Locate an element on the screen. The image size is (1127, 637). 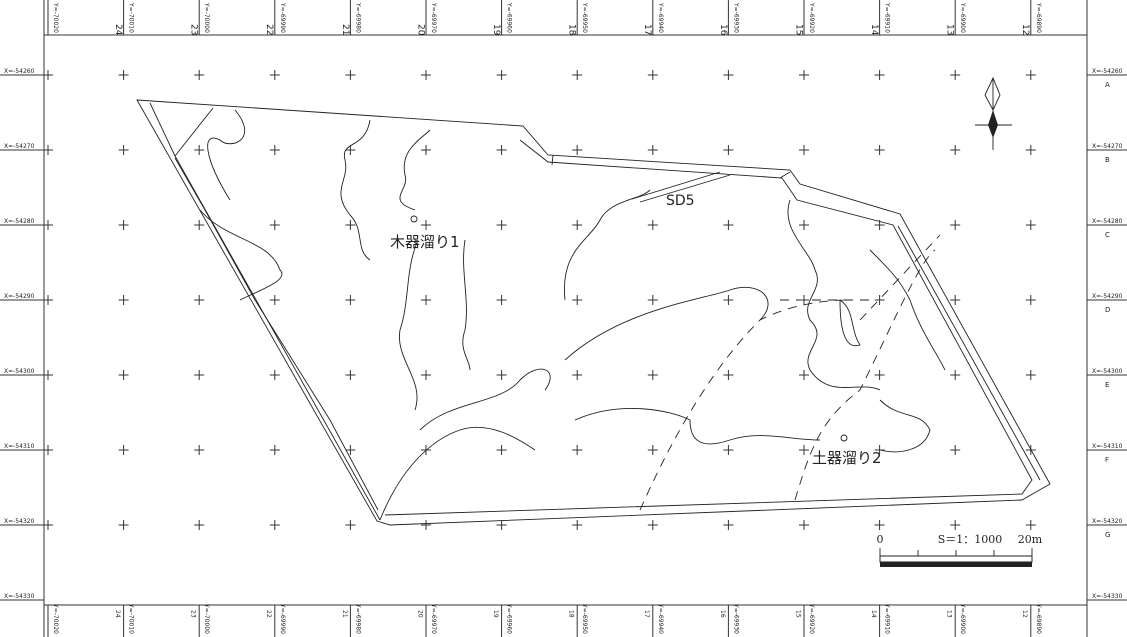
column-number: 13 is located at coordinates (950, 29).